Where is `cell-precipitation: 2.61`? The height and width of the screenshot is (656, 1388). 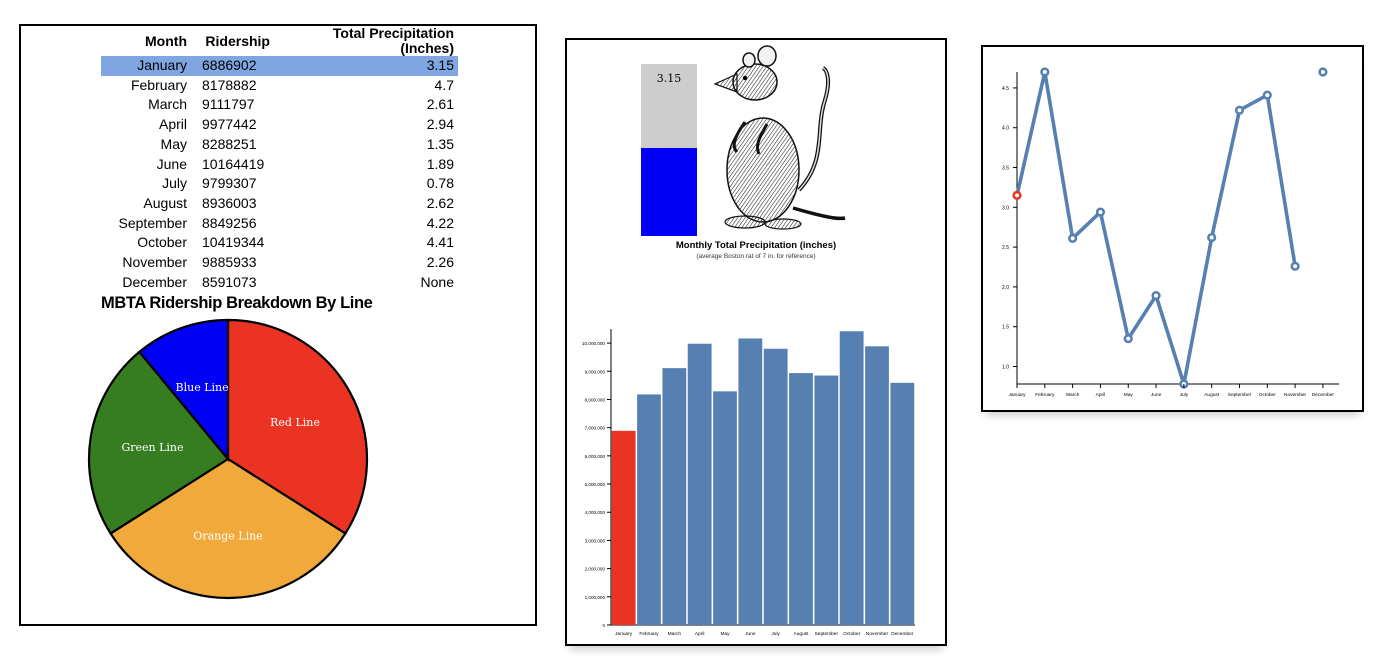 cell-precipitation: 2.61 is located at coordinates (440, 104).